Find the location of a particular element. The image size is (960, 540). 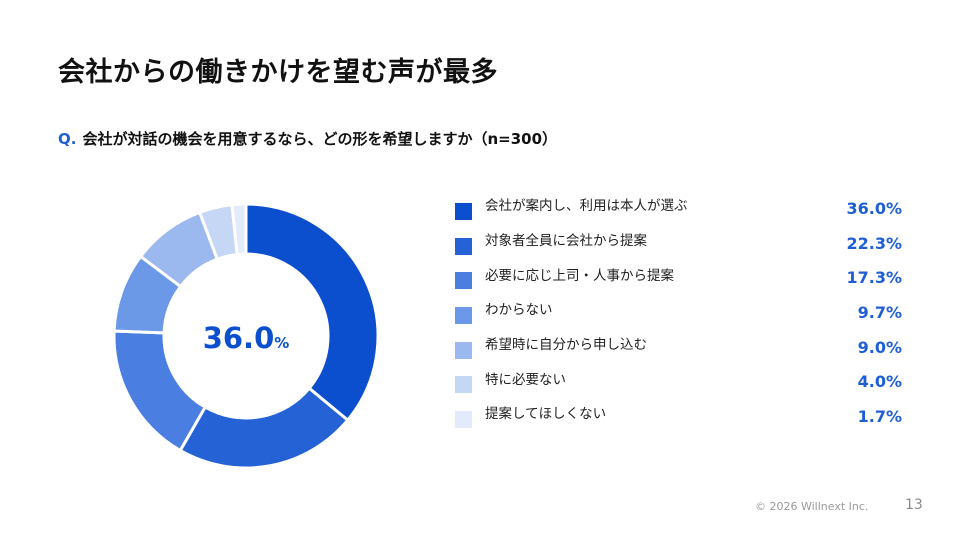

legend-item: 対象者全員に会社から提案 22.3% is located at coordinates (680, 244).